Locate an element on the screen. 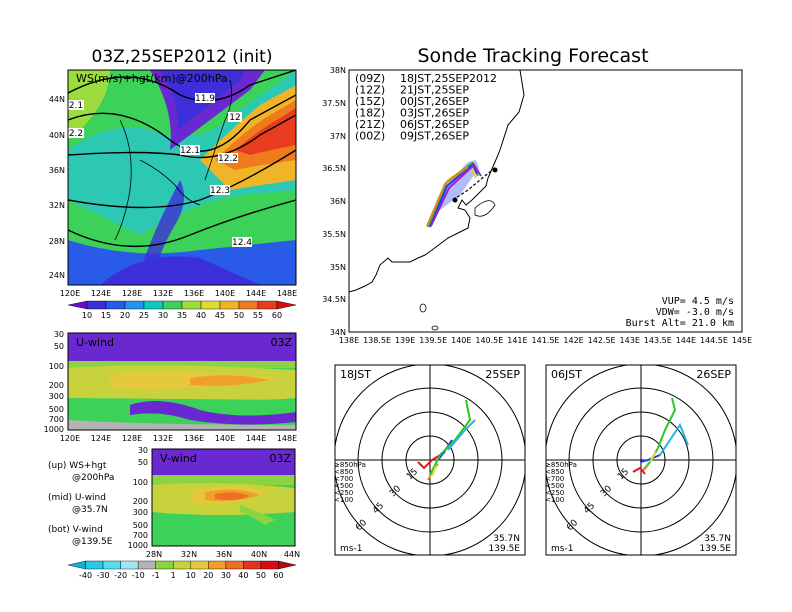 Image resolution: width=792 pixels, height=612 pixels. hodo-left-time: 18JST is located at coordinates (355, 374).